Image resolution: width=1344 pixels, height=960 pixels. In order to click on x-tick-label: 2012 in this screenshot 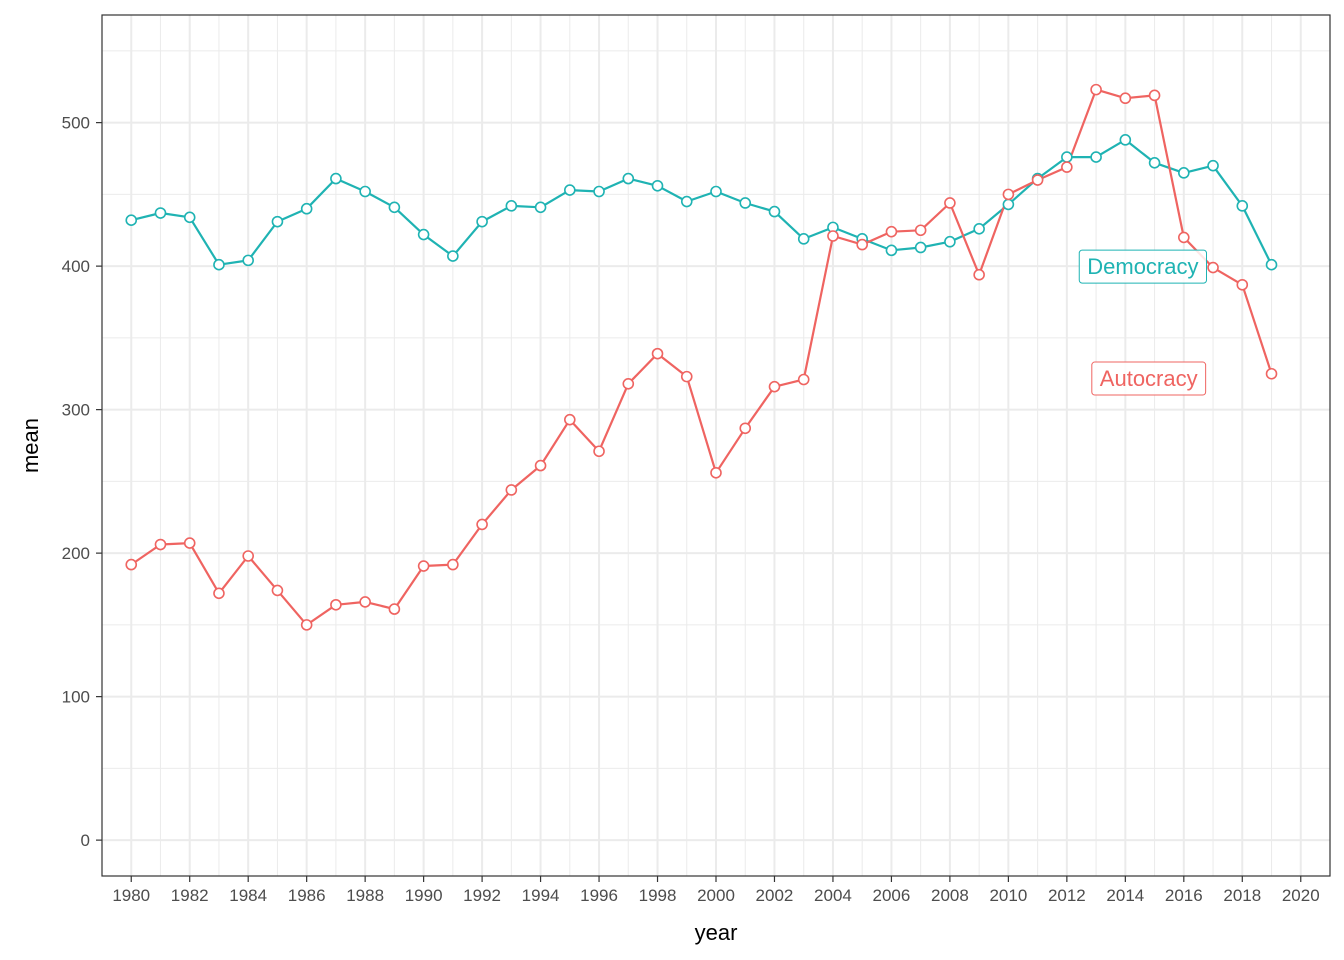, I will do `click(1067, 895)`.